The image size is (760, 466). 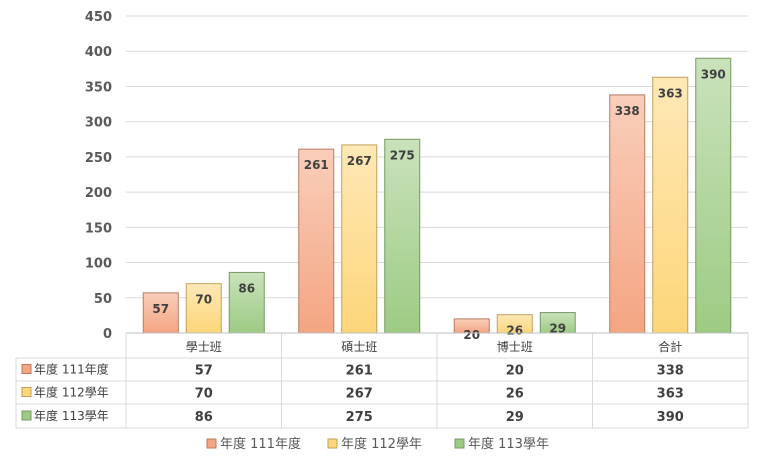 I want to click on table-cell: 363, so click(x=670, y=394).